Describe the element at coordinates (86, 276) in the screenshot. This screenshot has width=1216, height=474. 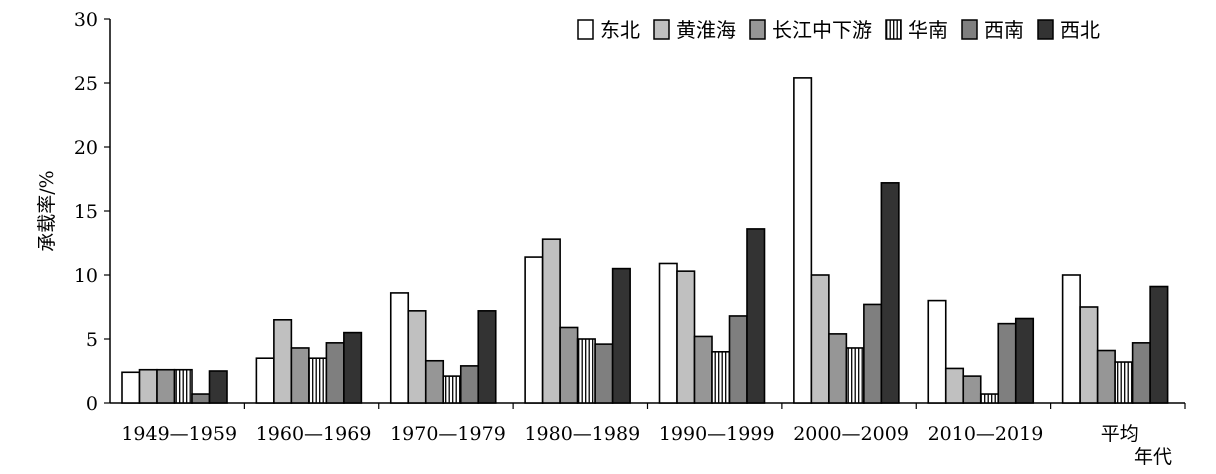
I see `y-tick-label: 10` at that location.